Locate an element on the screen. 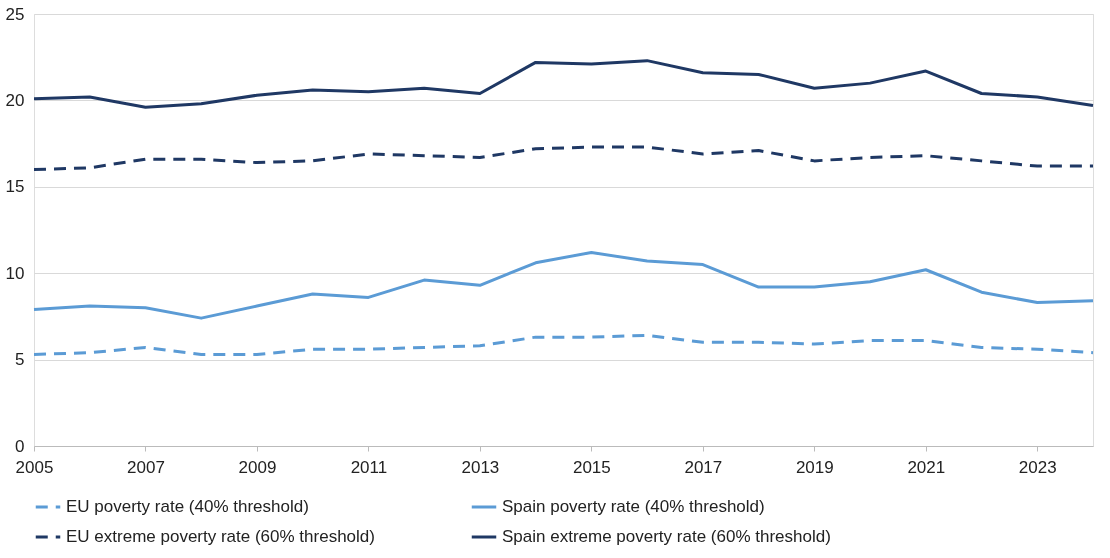 The image size is (1110, 558). x-tick-label: 2015 is located at coordinates (591, 467).